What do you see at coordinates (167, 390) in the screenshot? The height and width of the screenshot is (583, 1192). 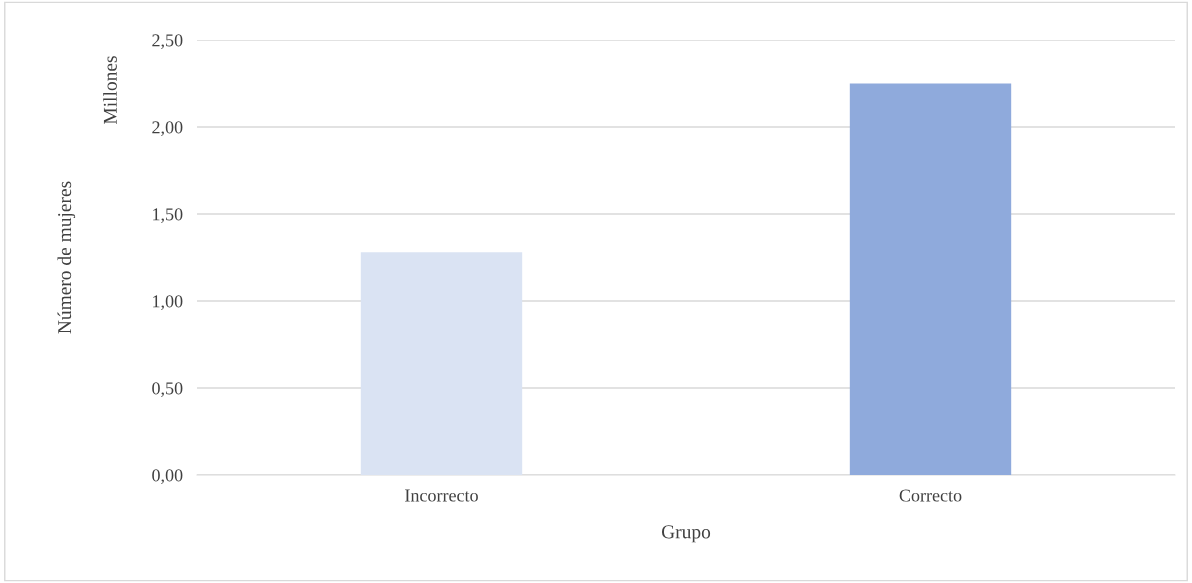 I see `y-tick-label: 0,50` at bounding box center [167, 390].